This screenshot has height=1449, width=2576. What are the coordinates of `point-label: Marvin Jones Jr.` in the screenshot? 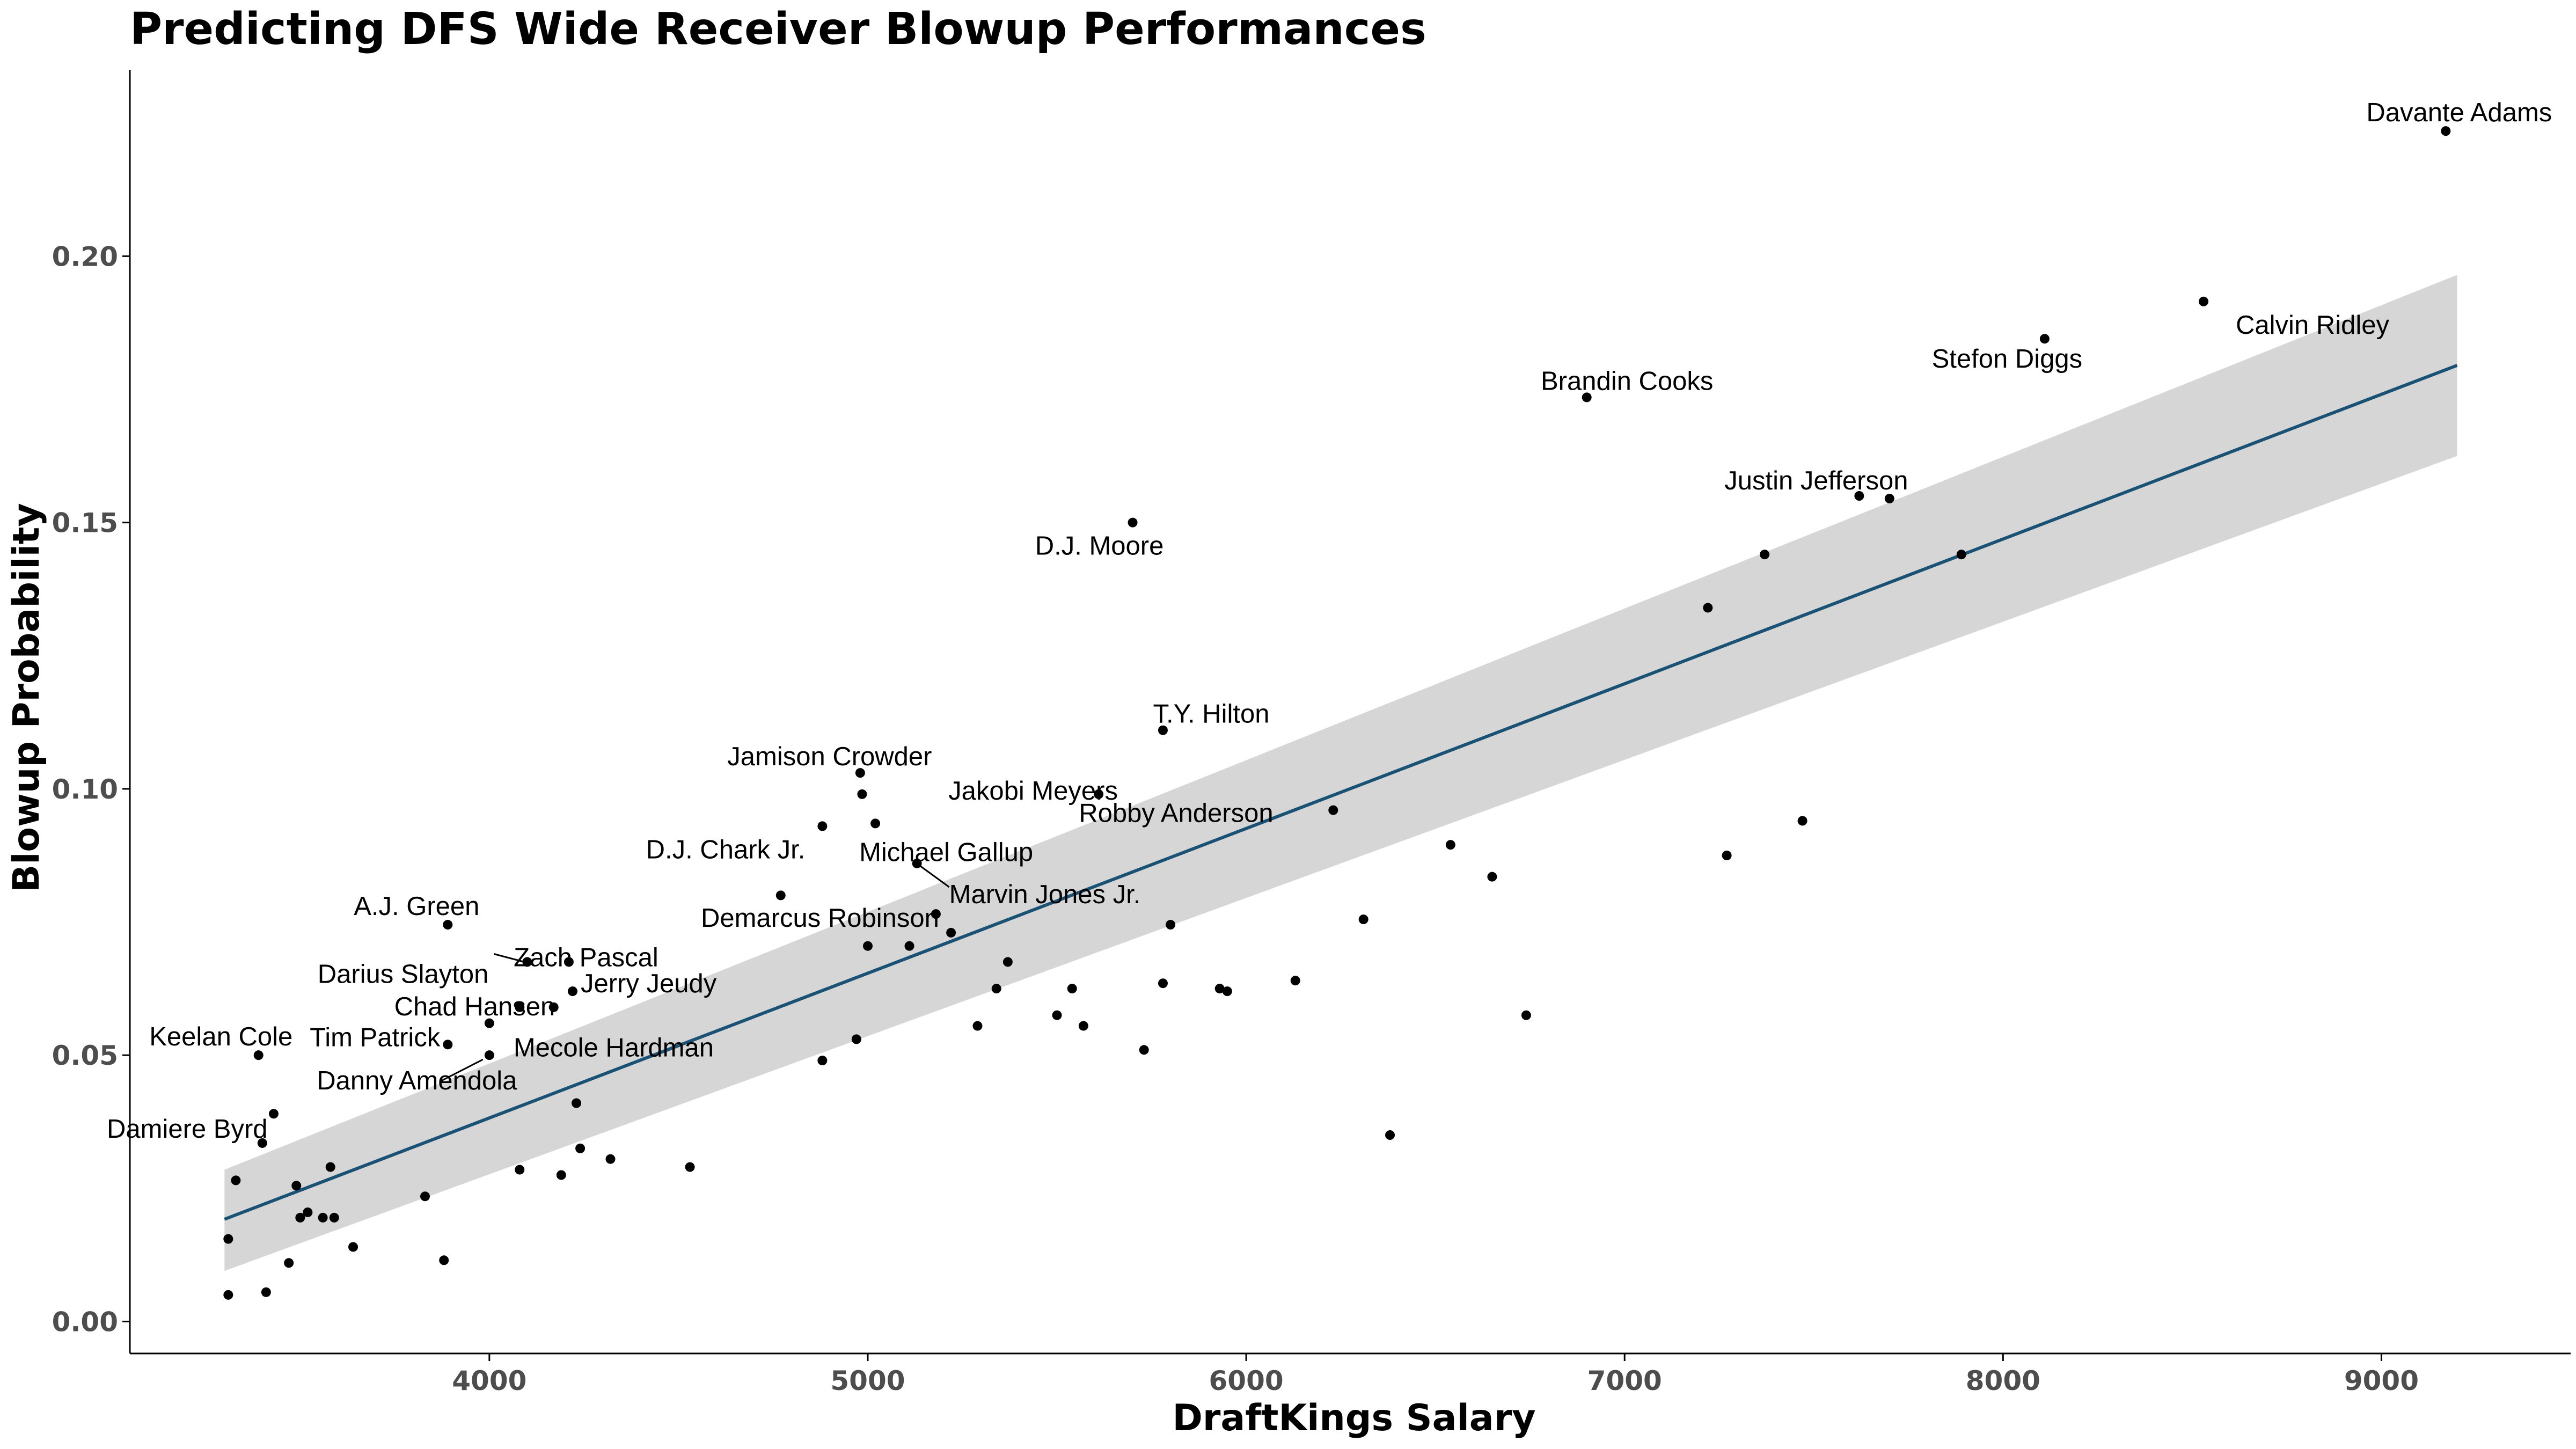 It's located at (1045, 894).